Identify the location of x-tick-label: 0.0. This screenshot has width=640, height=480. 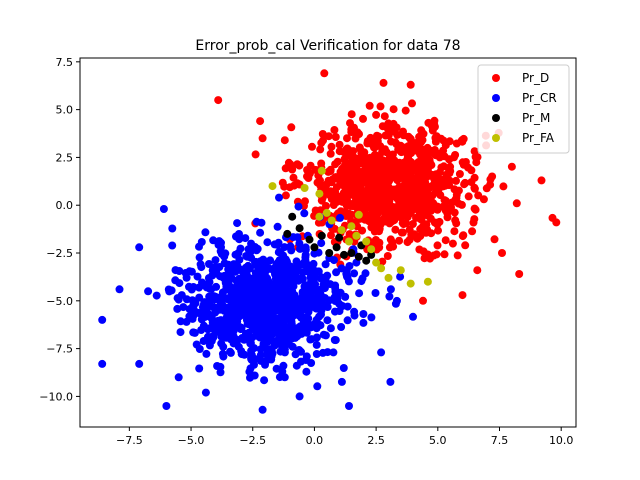
(315, 440).